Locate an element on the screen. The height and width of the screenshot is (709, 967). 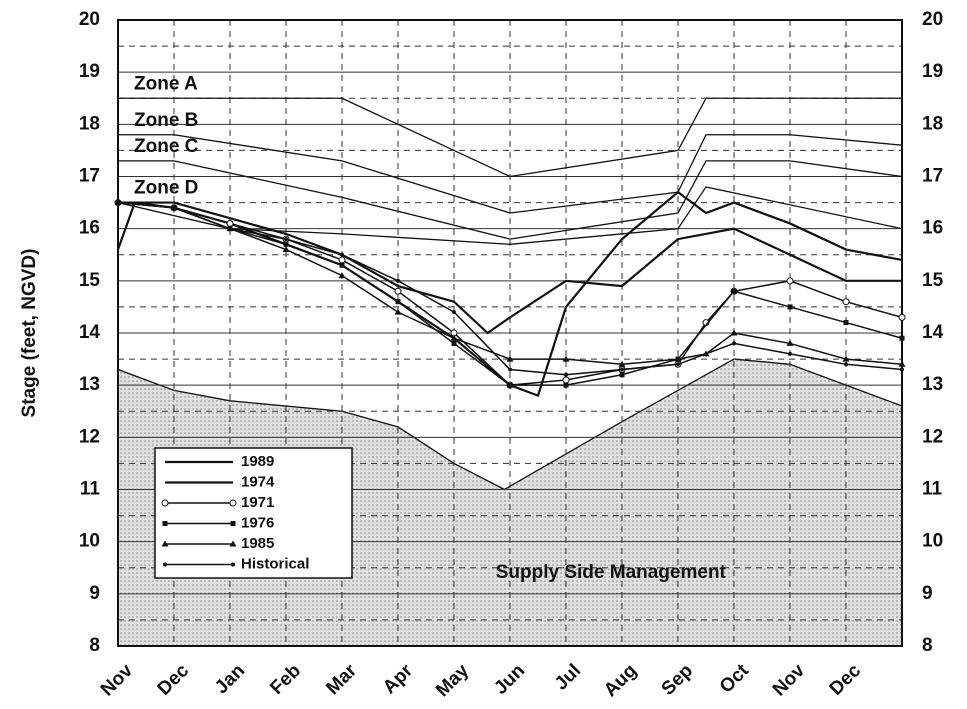
y-tick-label: 8 is located at coordinates (94, 645).